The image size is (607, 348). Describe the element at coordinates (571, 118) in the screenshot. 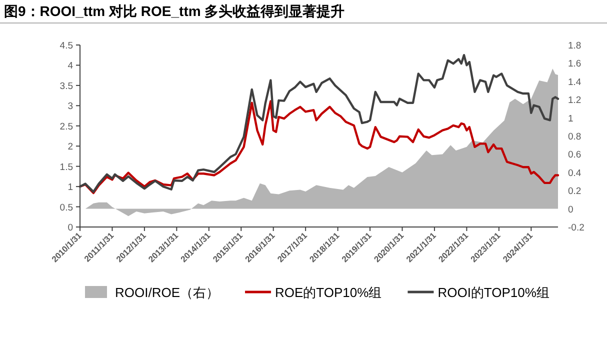

I see `y2-tick-label: 1` at that location.